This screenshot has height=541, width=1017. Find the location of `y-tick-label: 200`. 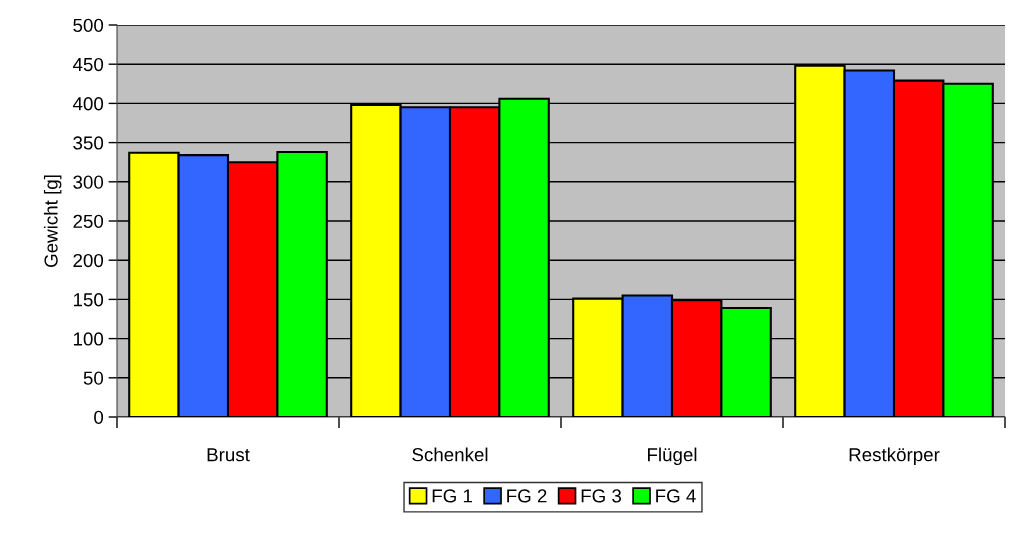

y-tick-label: 200 is located at coordinates (88, 260).